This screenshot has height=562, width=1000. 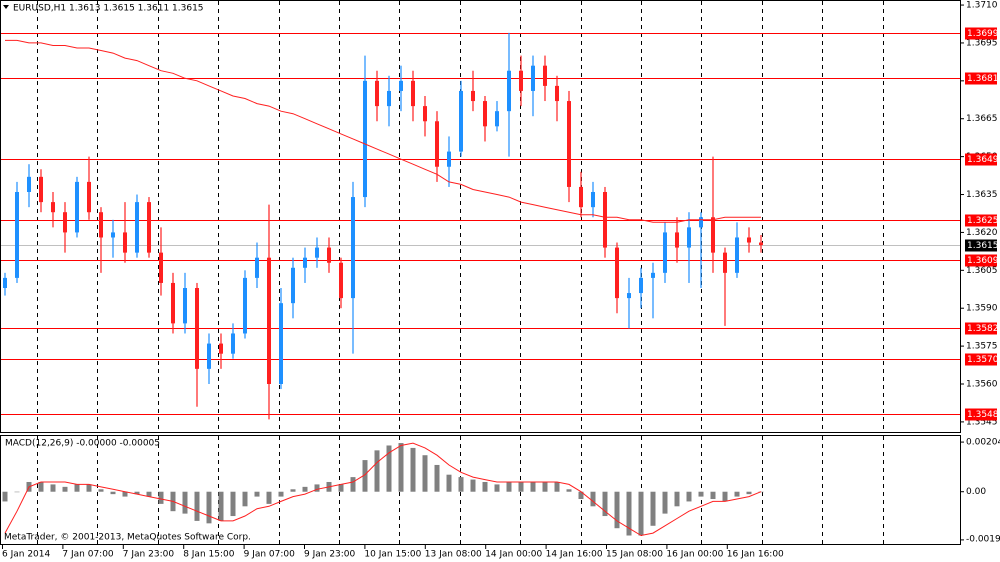 I want to click on x-tick-label: 6 Jan 2014, so click(x=26, y=555).